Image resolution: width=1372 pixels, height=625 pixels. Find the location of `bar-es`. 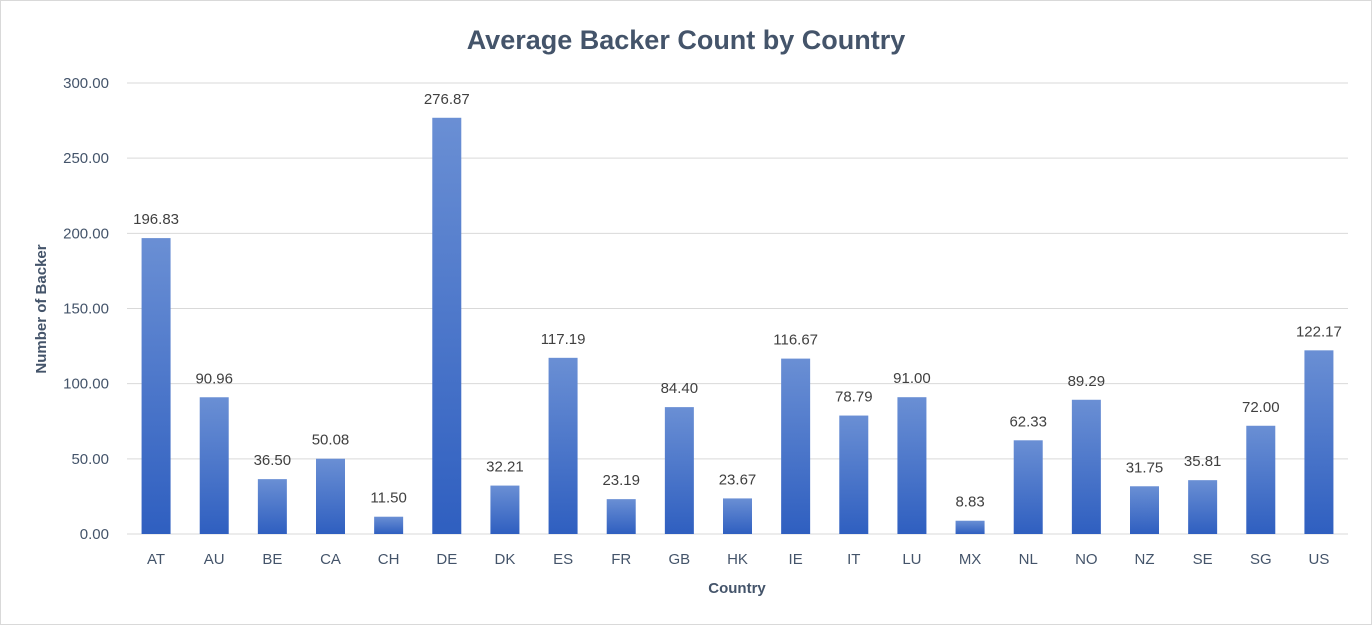

bar-es is located at coordinates (563, 445).